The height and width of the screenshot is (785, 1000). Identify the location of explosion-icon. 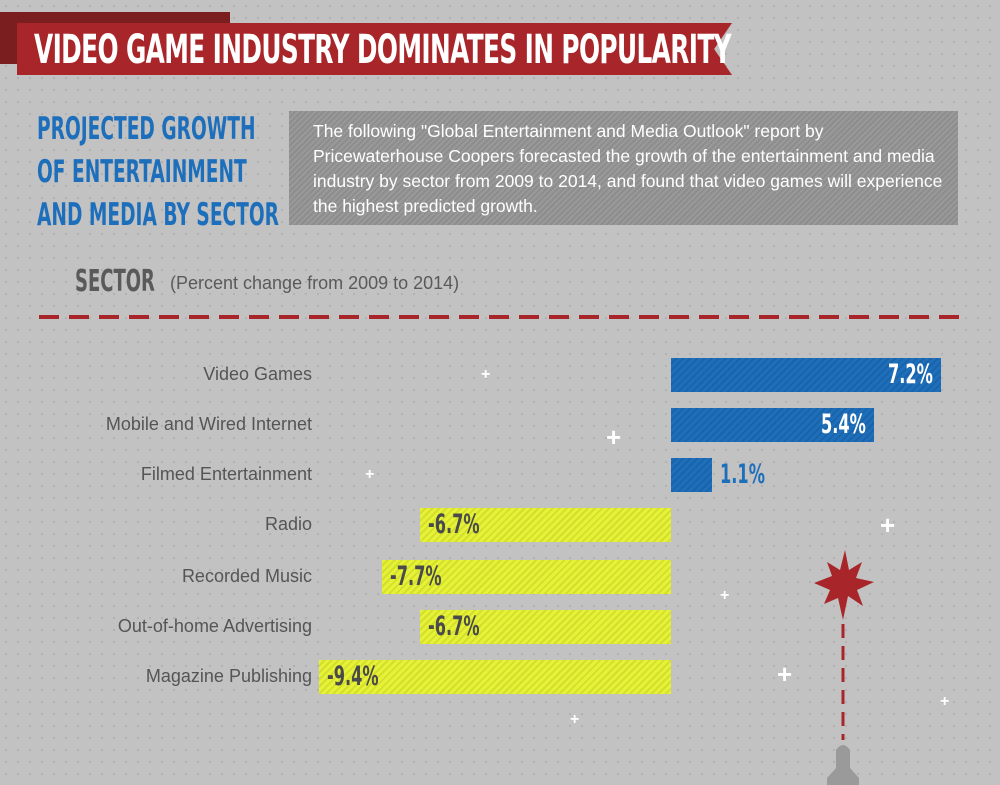
(844, 585).